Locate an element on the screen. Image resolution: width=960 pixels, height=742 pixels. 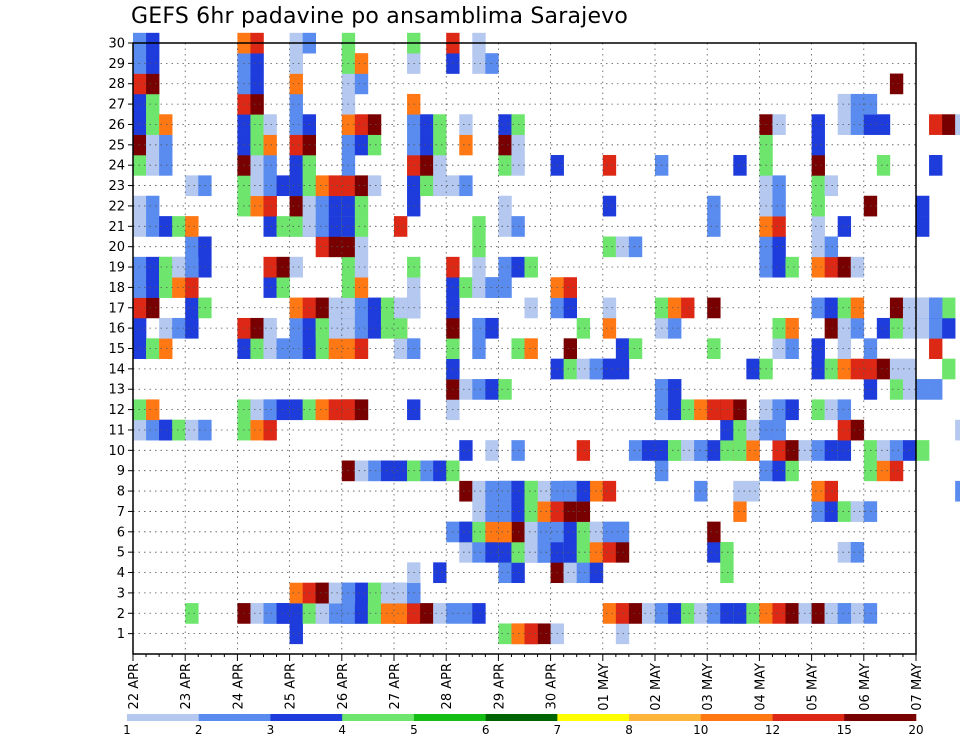
legend-label: 2 is located at coordinates (199, 730).